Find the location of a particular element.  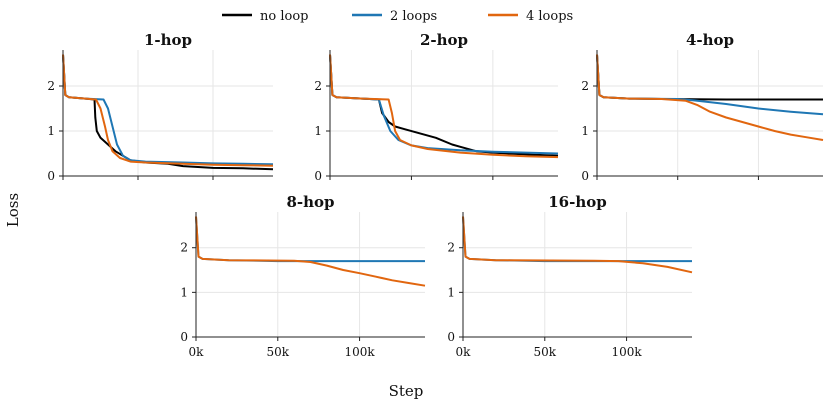

y-axis-title: Loss is located at coordinates (13, 210).